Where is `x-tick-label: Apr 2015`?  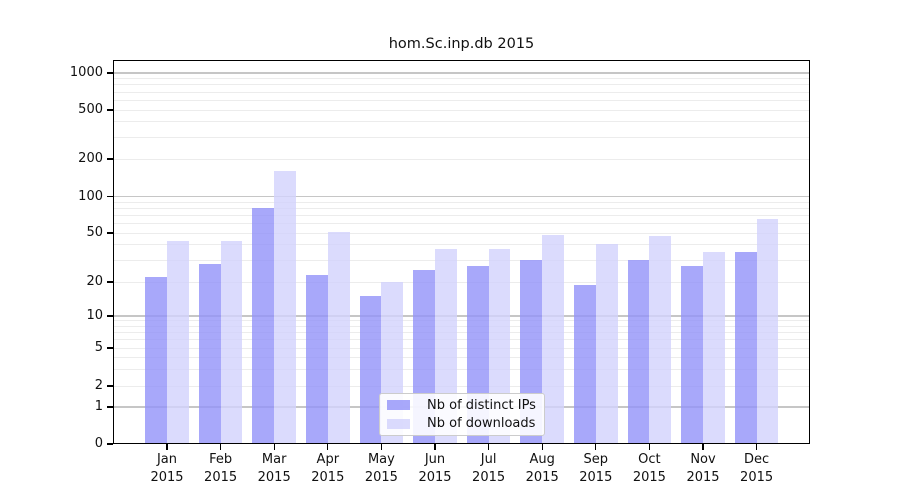
x-tick-label: Apr 2015 is located at coordinates (328, 468).